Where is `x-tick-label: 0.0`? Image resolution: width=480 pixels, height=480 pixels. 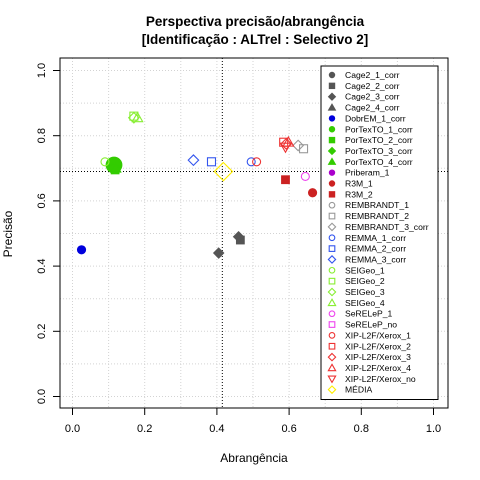 x-tick-label: 0.0 is located at coordinates (72, 429).